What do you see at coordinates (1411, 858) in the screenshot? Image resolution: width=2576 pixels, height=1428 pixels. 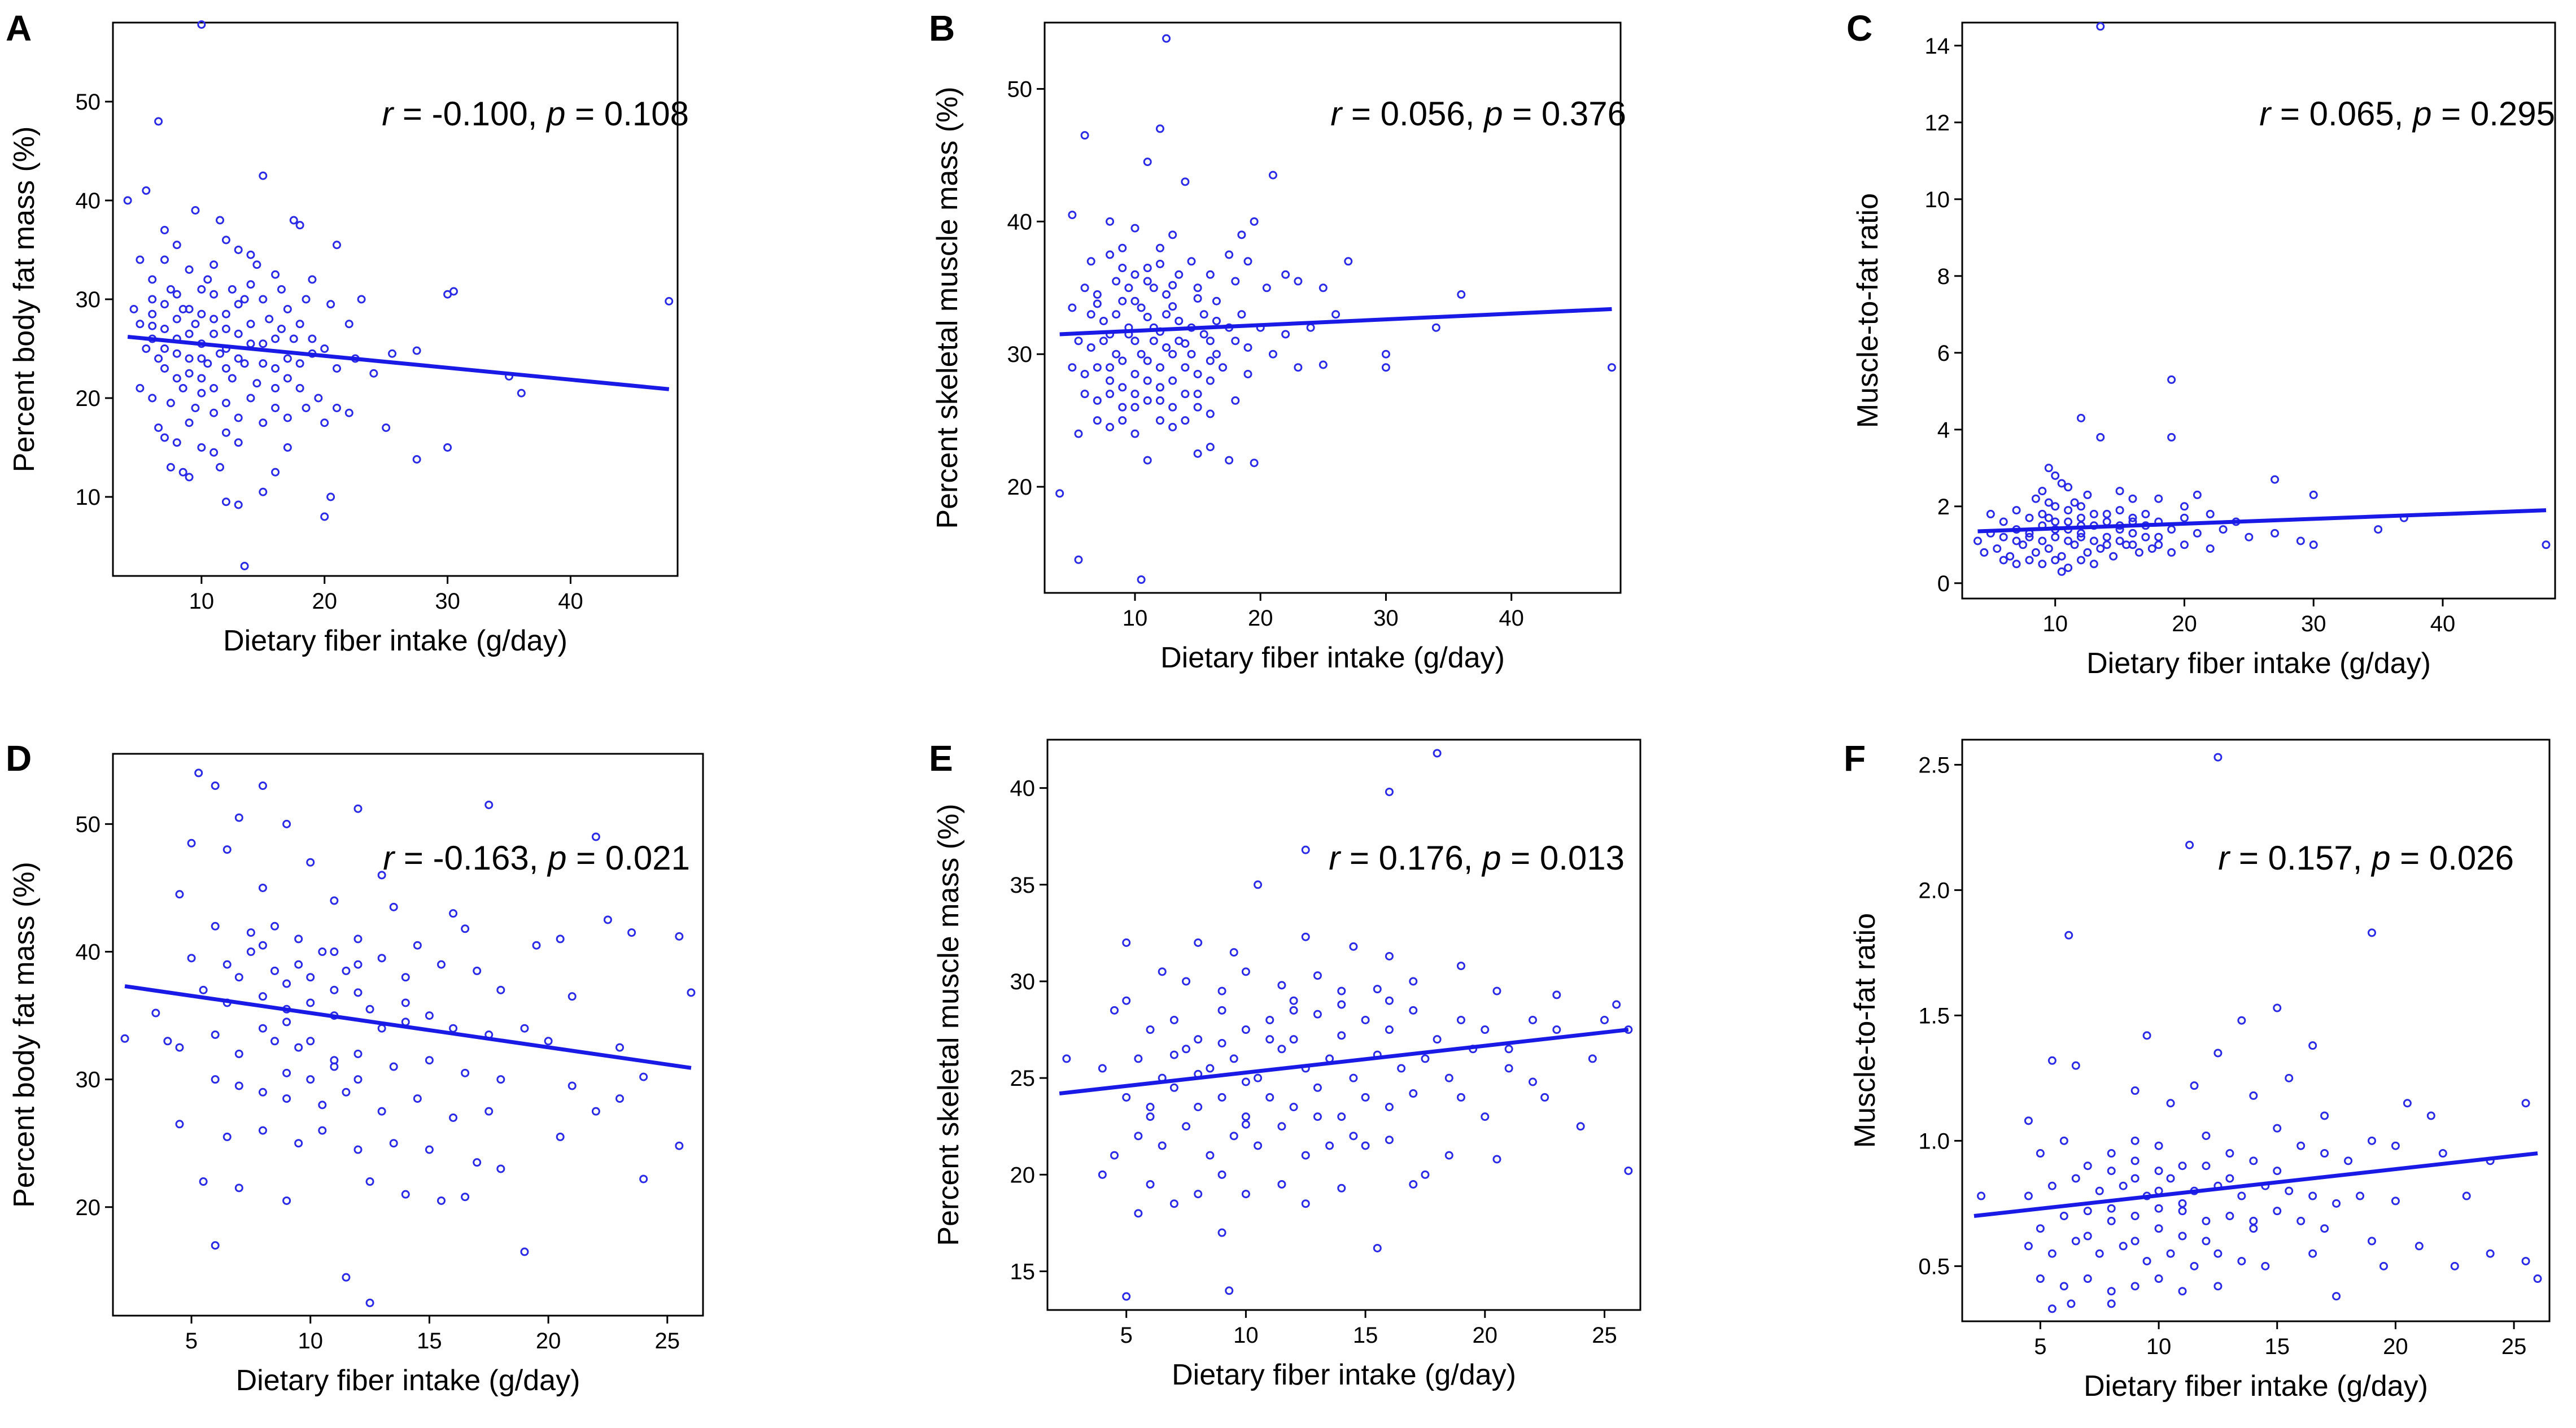 I see `stat-r-text: = 0.176,` at bounding box center [1411, 858].